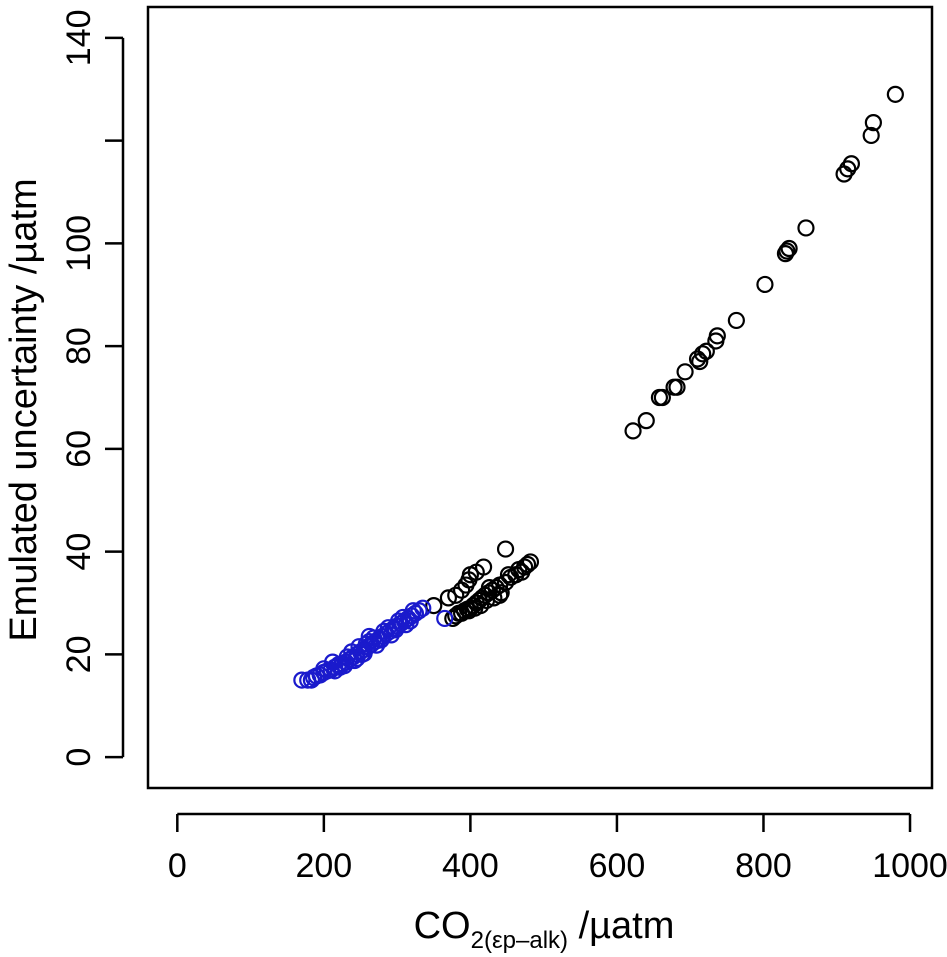  I want to click on x-axis-title: CO2(εp–alk) /µatm, so click(544, 929).